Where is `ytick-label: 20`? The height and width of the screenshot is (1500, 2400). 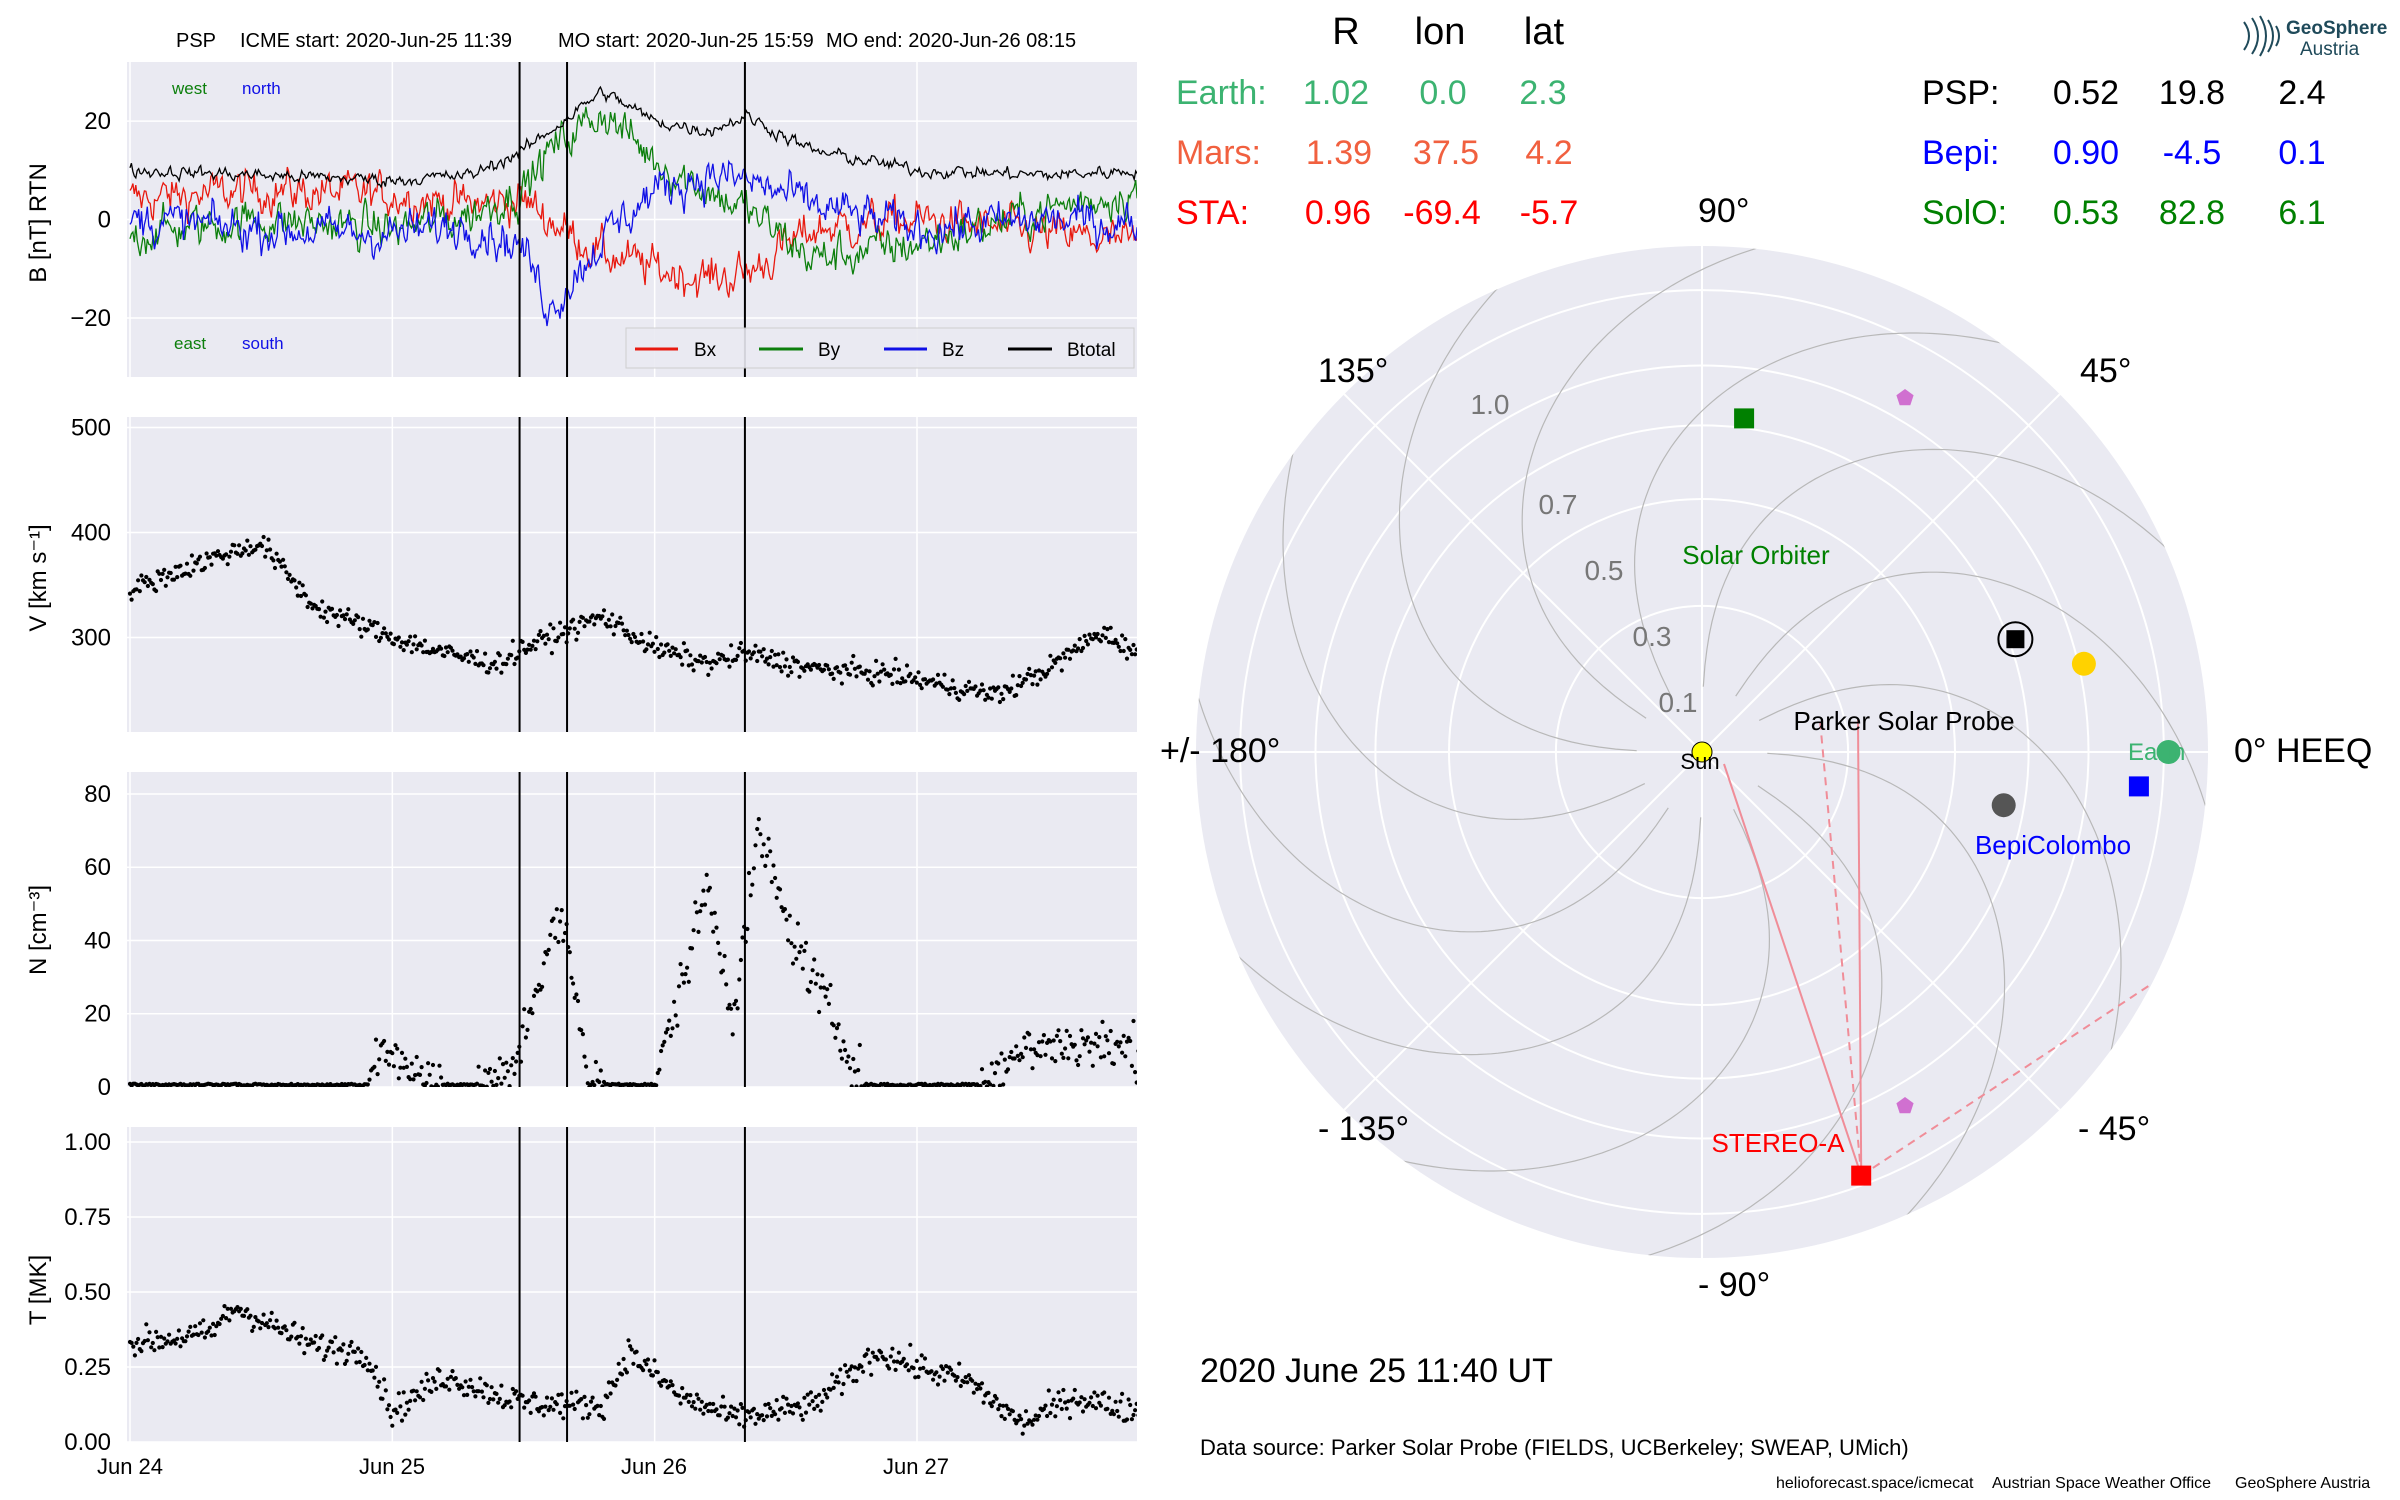
ytick-label: 20 is located at coordinates (97, 1014).